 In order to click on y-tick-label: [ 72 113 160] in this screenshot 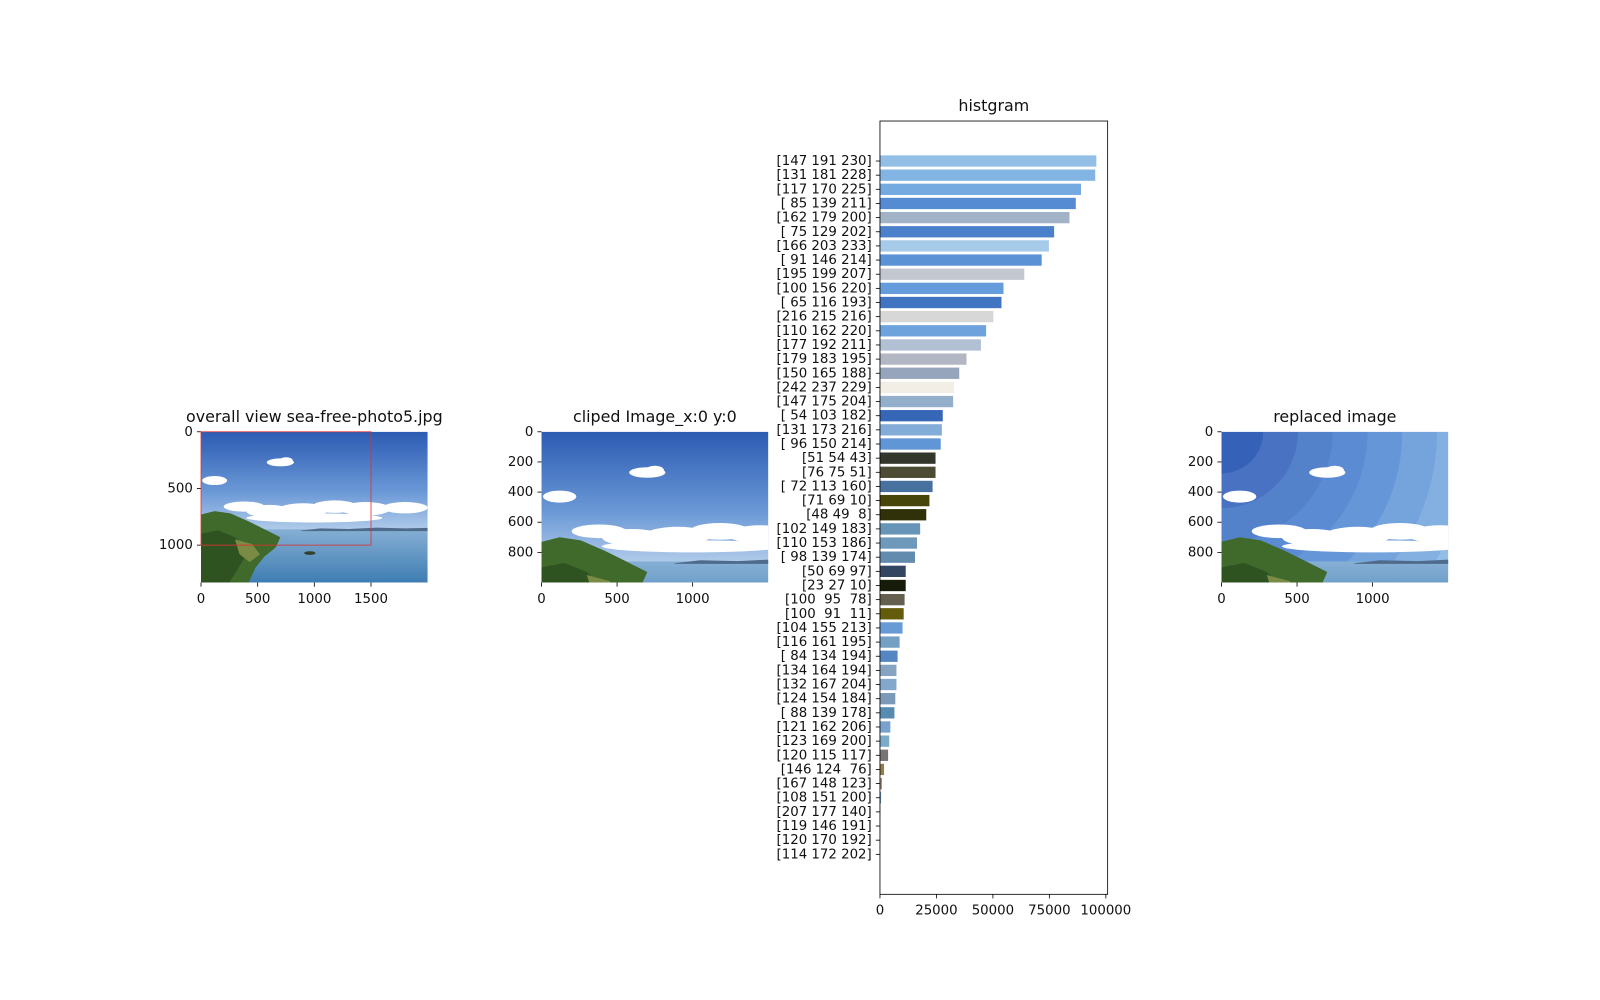, I will do `click(826, 486)`.